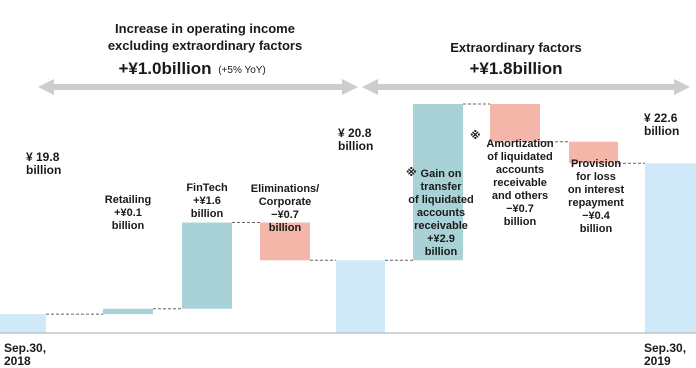 The image size is (696, 368). I want to click on x-tick-label: 2018, so click(17, 361).